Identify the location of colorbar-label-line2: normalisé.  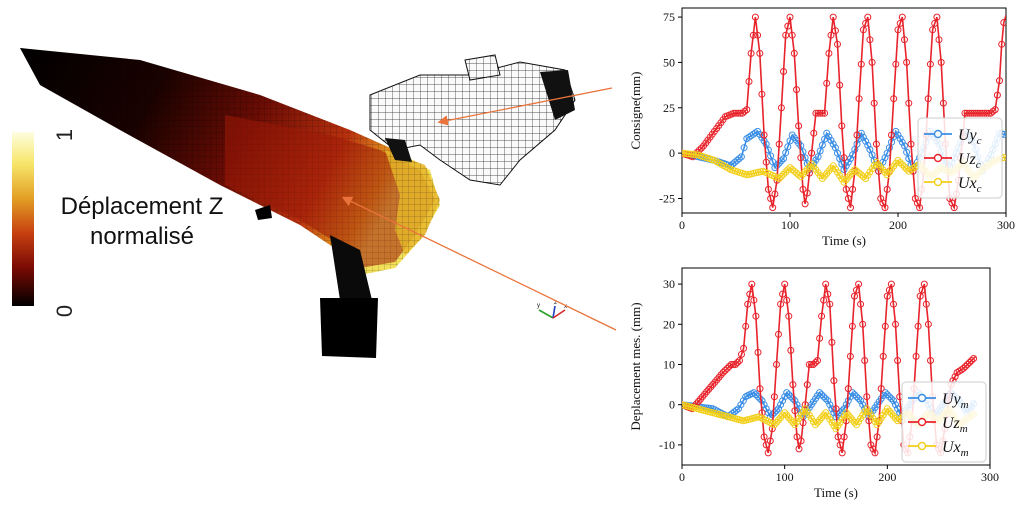
(142, 236).